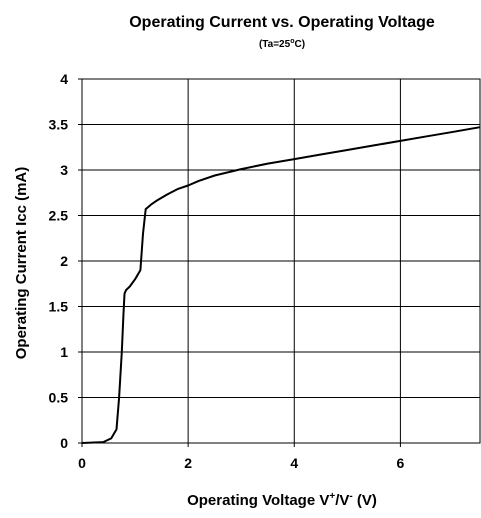 This screenshot has width=481, height=518. I want to click on x-tick-label: 4, so click(294, 463).